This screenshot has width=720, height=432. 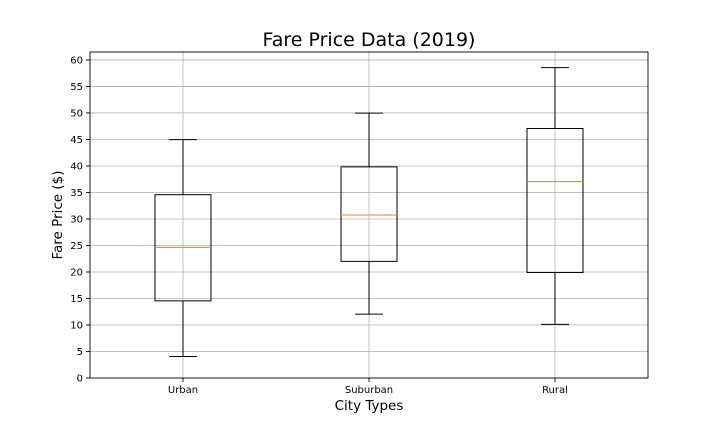 What do you see at coordinates (76, 140) in the screenshot?
I see `y-tick-label: 45` at bounding box center [76, 140].